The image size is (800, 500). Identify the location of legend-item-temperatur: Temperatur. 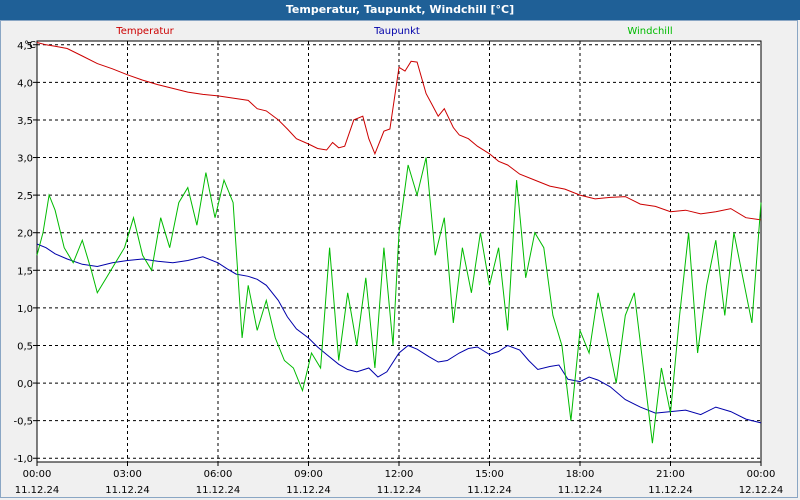
(144, 31).